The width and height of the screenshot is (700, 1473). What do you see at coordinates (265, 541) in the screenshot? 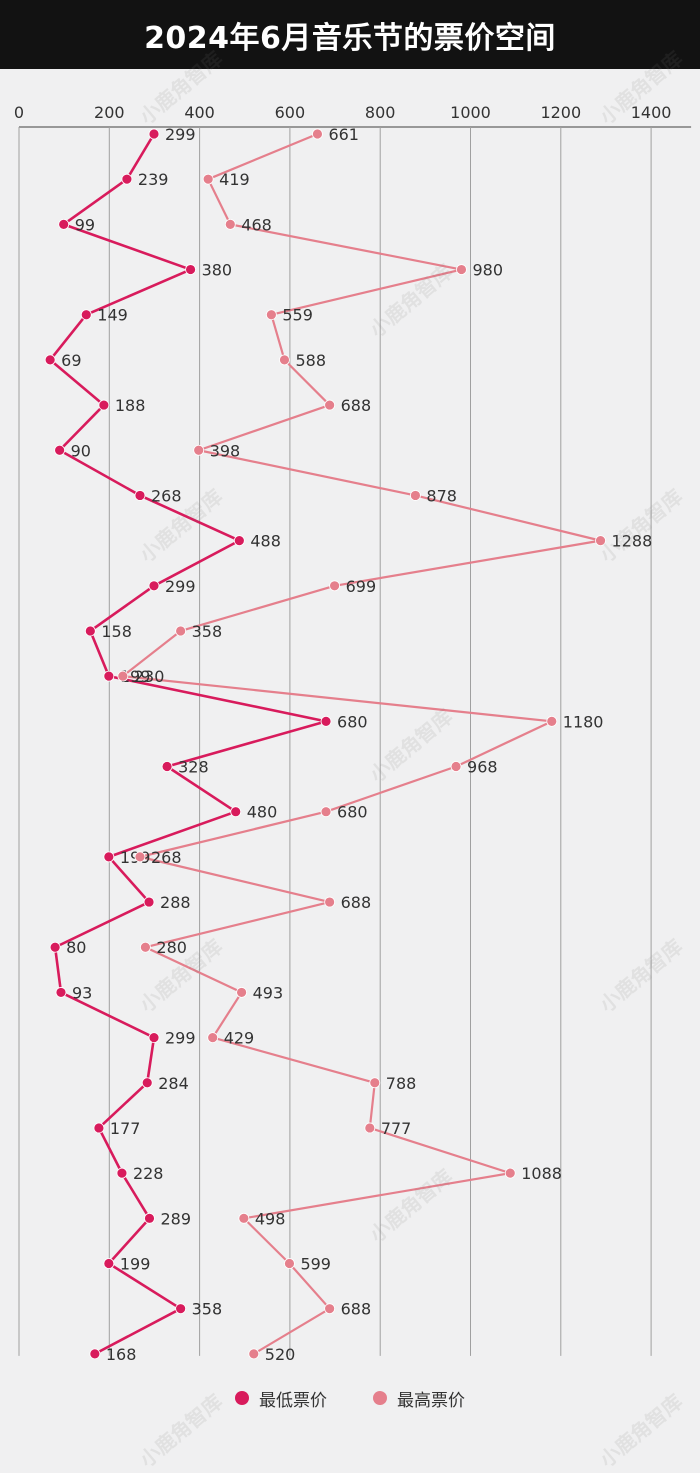
I see `data-label-min: 488` at bounding box center [265, 541].